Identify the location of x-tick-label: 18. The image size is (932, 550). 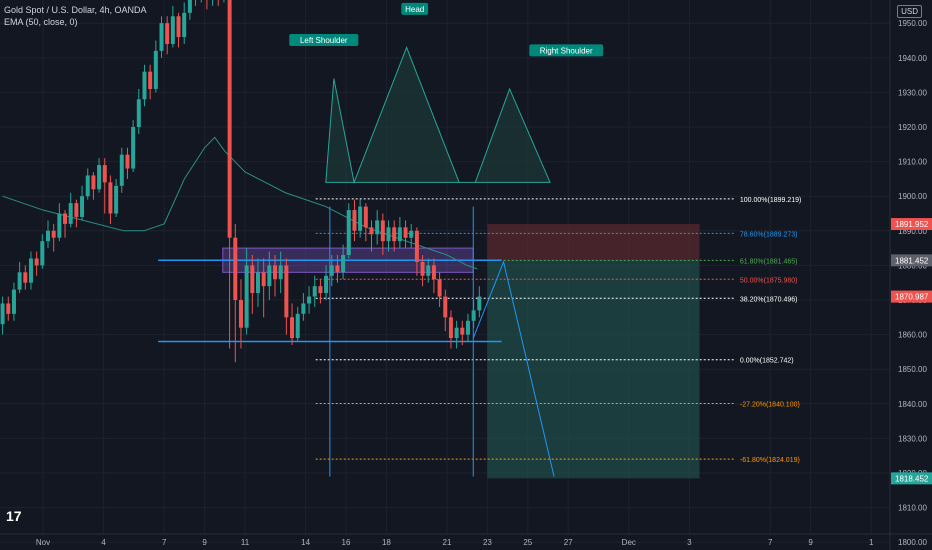
(386, 542).